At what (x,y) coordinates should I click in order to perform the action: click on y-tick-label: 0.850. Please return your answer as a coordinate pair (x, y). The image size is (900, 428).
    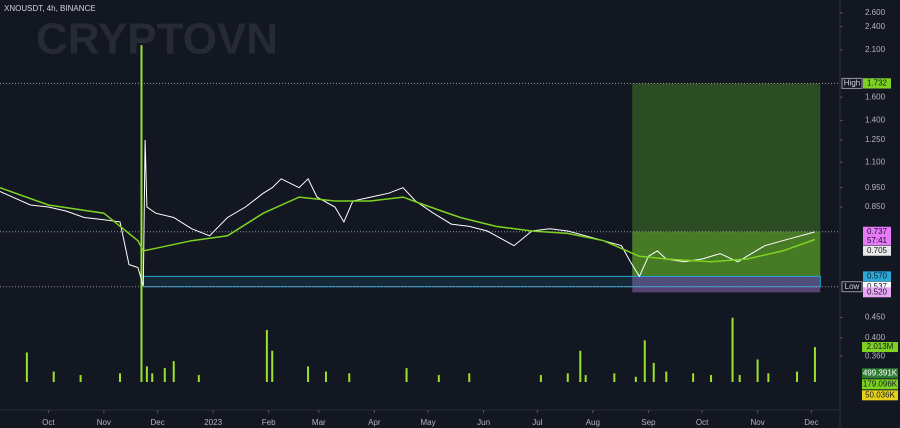
    Looking at the image, I should click on (875, 206).